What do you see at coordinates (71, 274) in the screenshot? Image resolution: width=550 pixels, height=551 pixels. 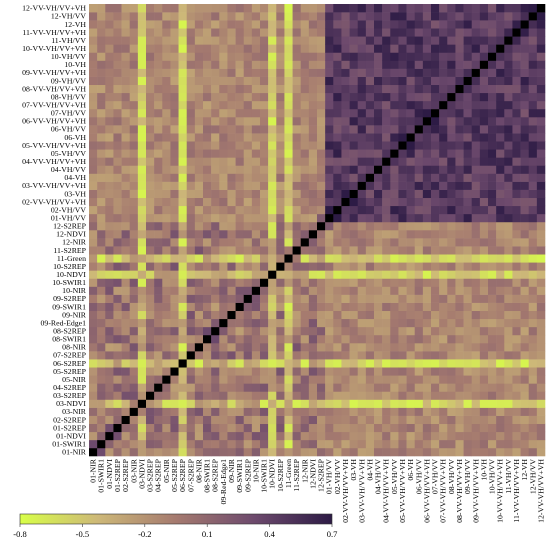 I see `y-tick-label: 10-NDVI` at bounding box center [71, 274].